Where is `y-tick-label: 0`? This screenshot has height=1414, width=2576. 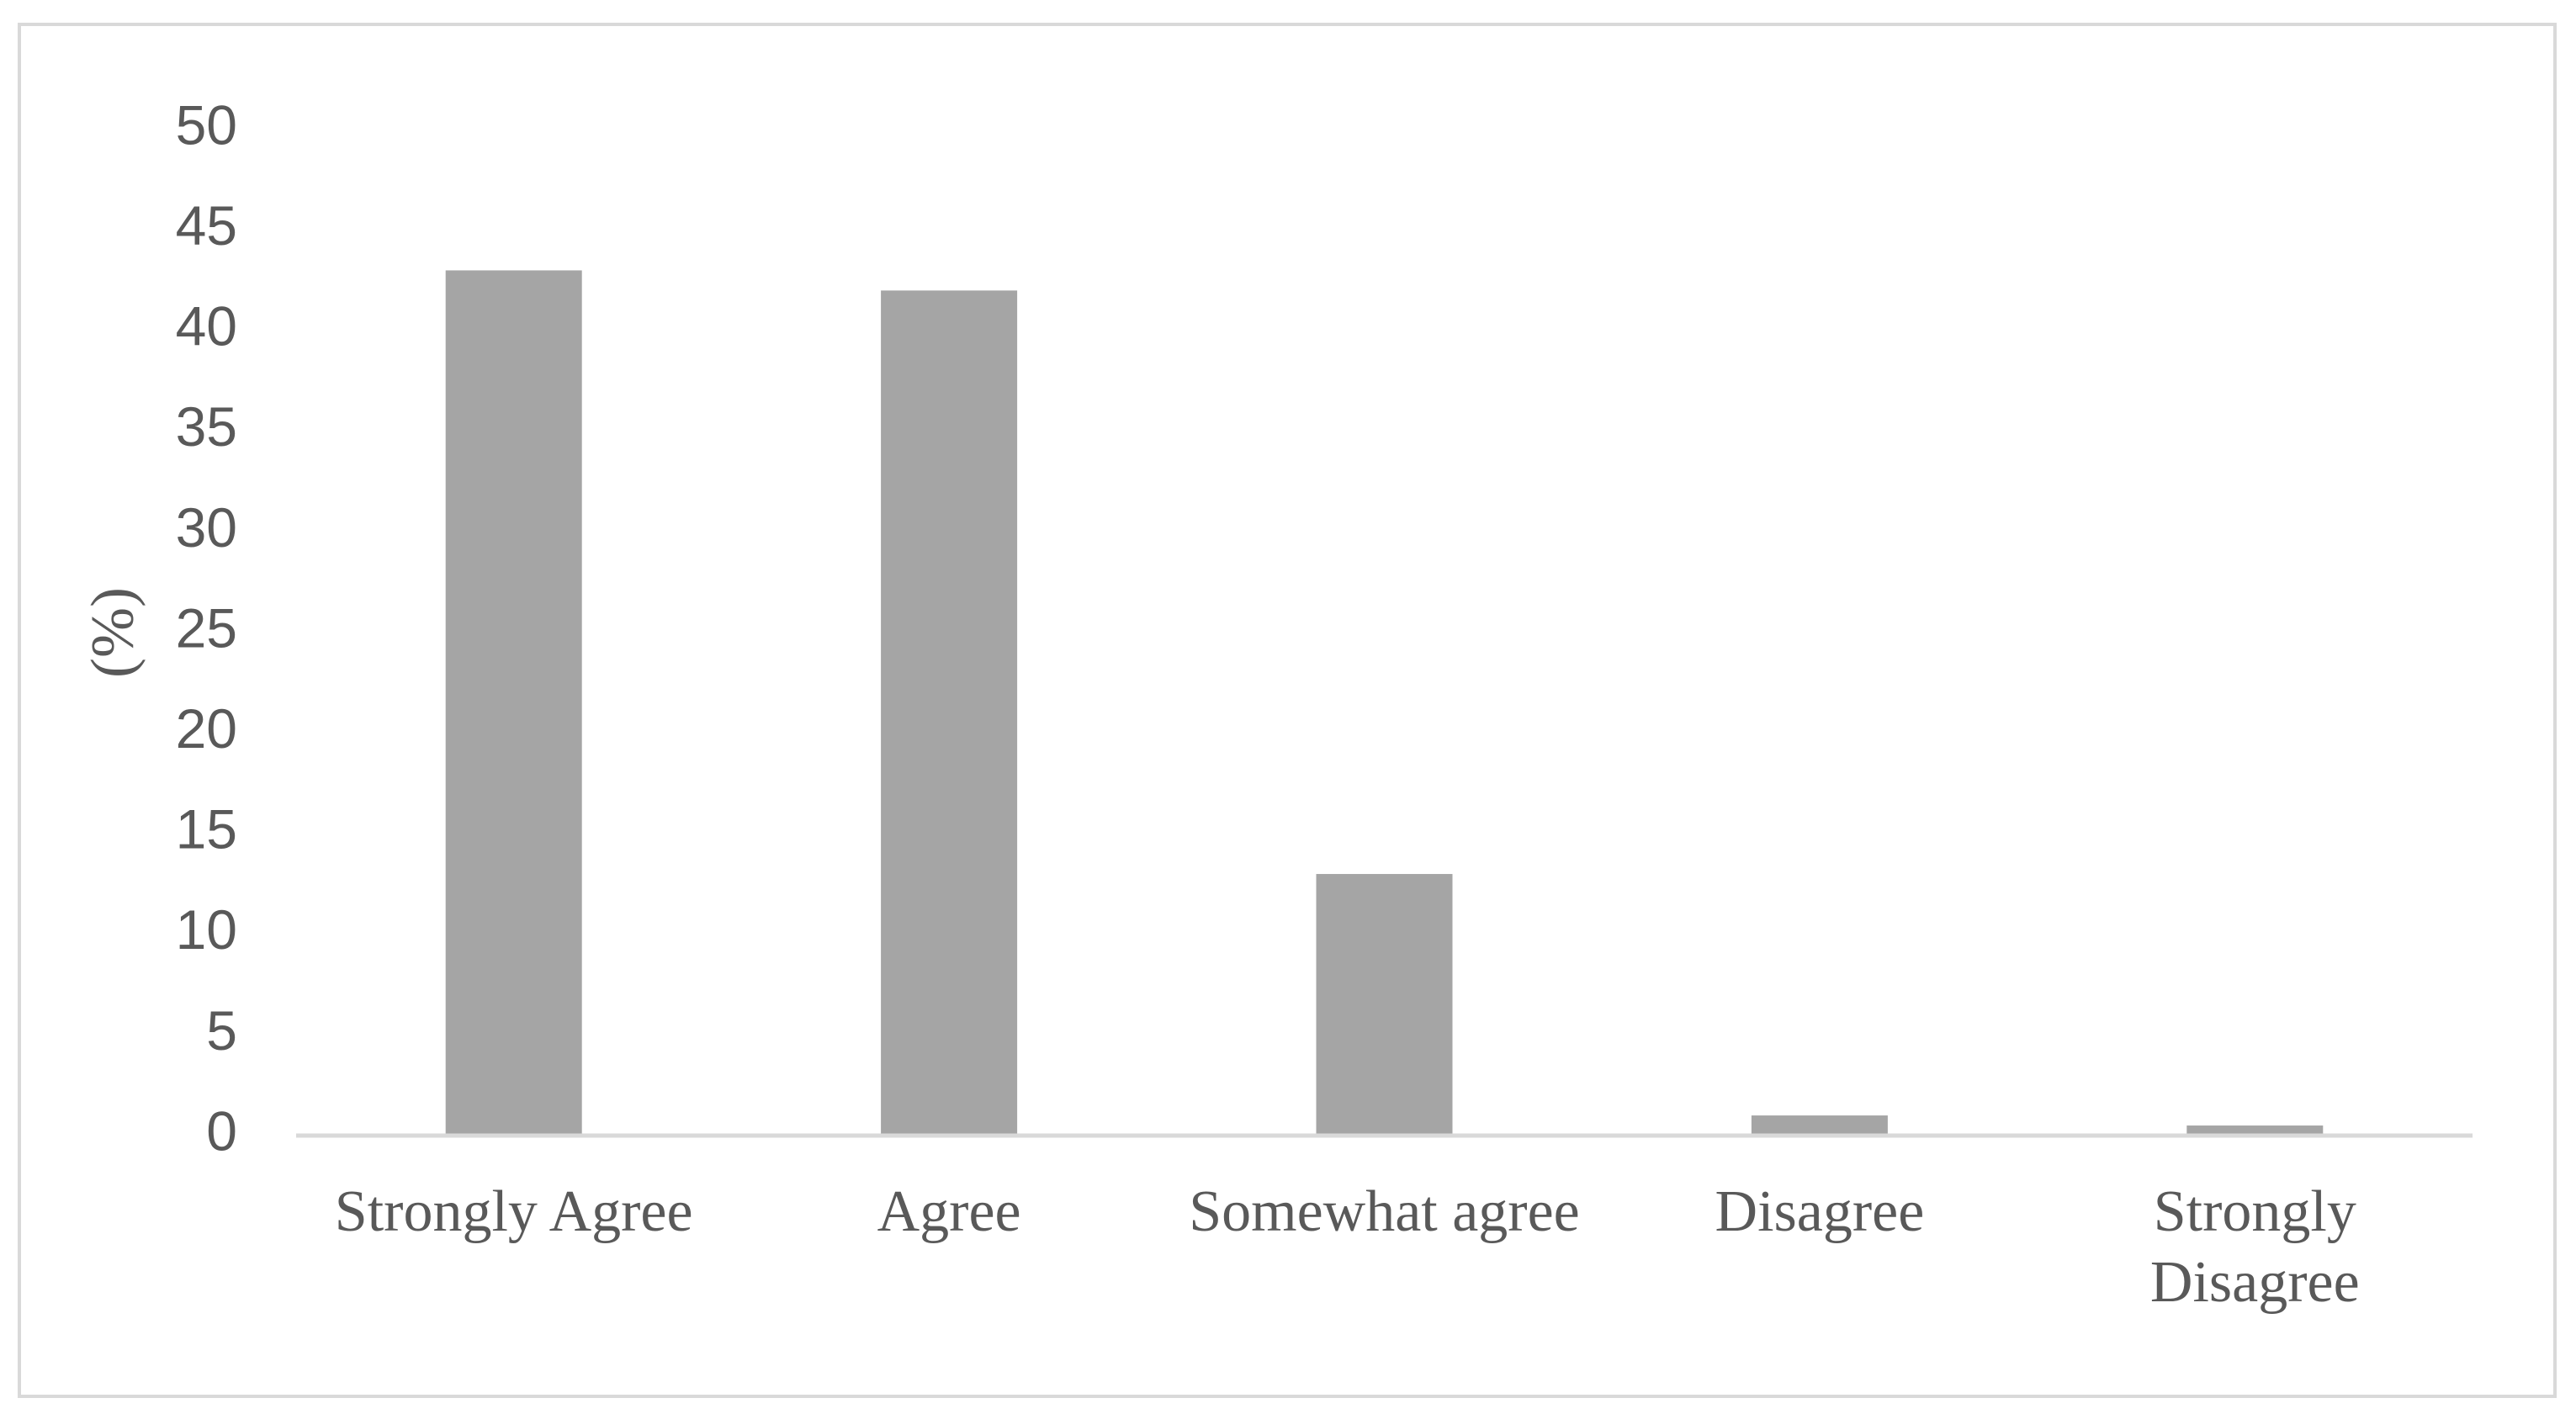
y-tick-label: 0 is located at coordinates (222, 1130).